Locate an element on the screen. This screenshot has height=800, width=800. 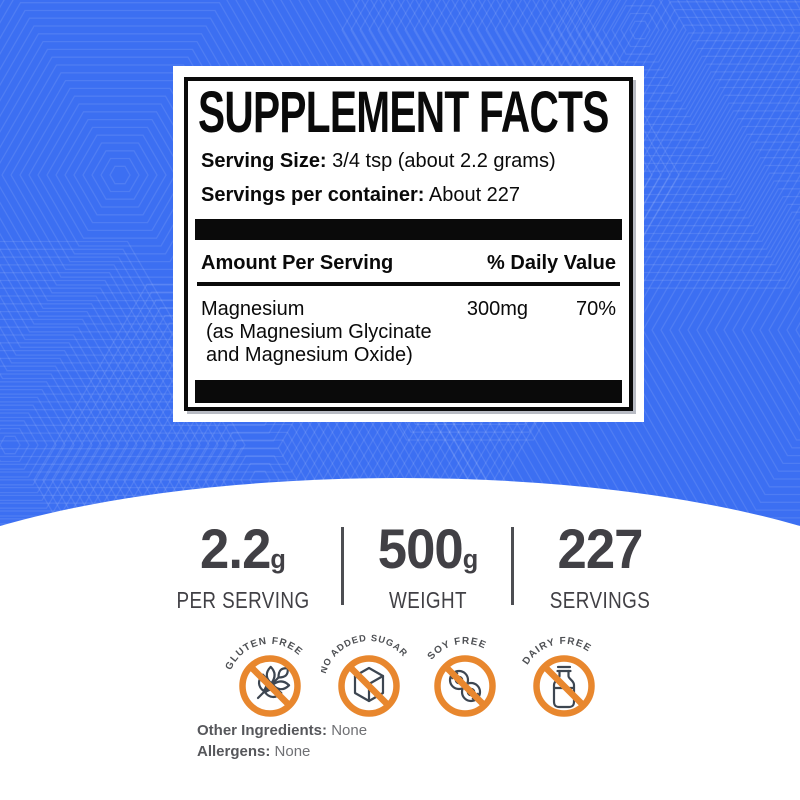
stat-per-serving-label: PER SERVING is located at coordinates (243, 600).